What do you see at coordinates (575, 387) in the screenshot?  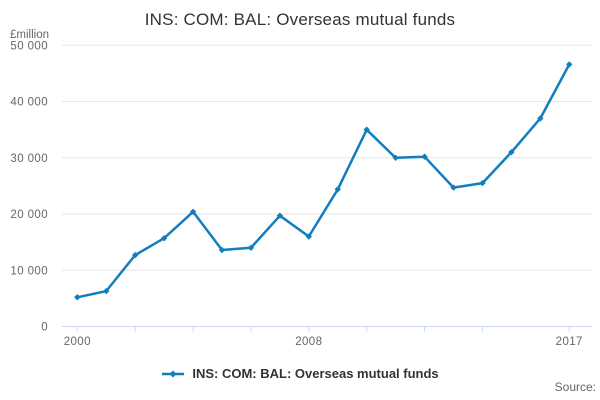 I see `source-label: Source:` at bounding box center [575, 387].